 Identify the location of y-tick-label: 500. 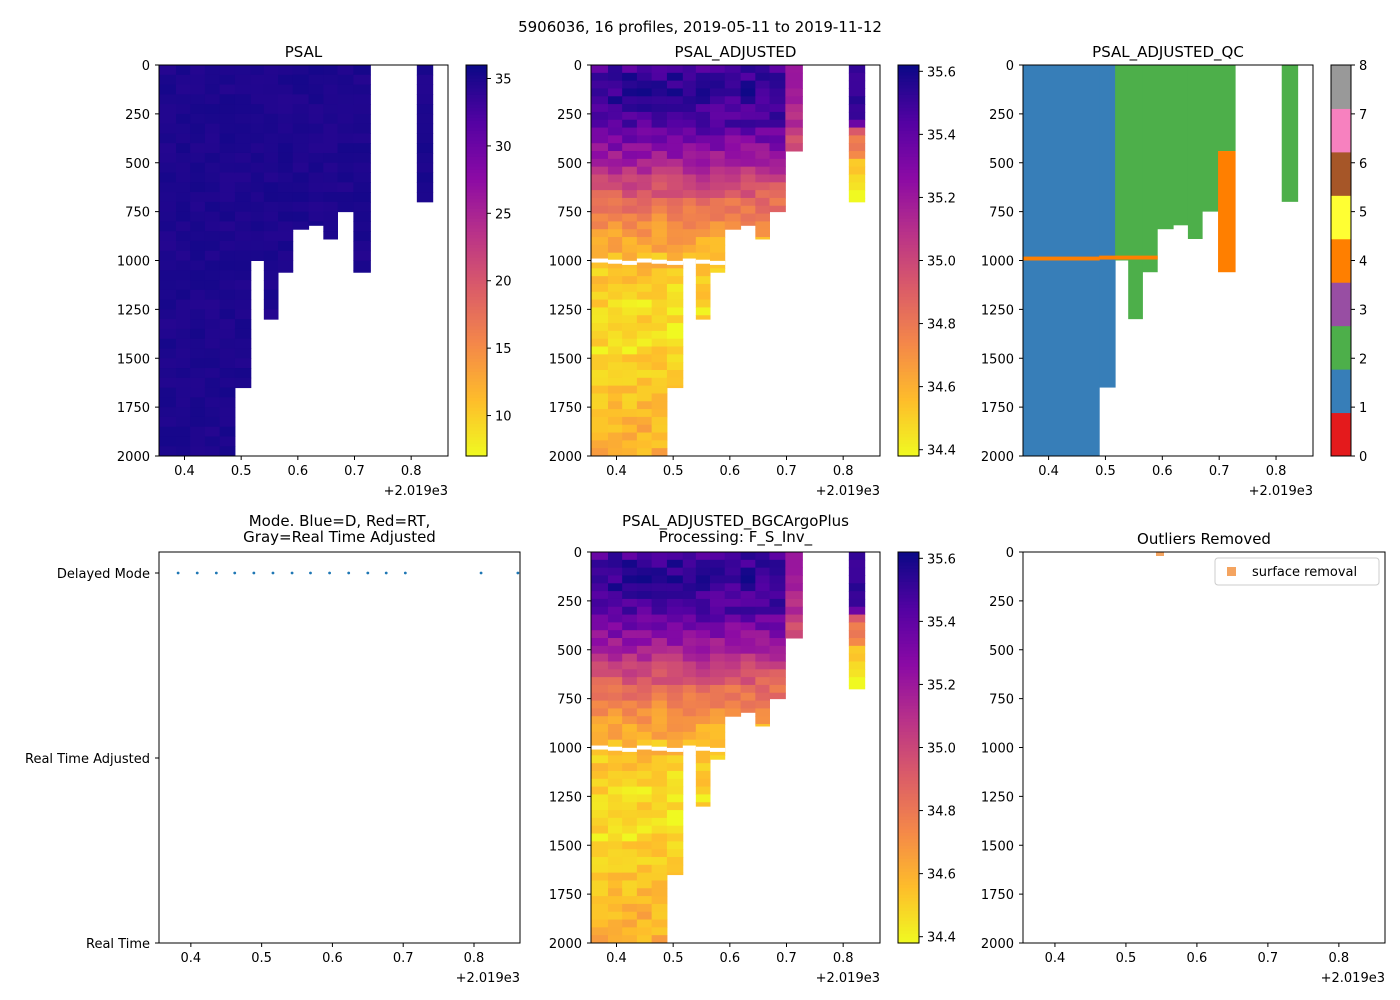
(1001, 164).